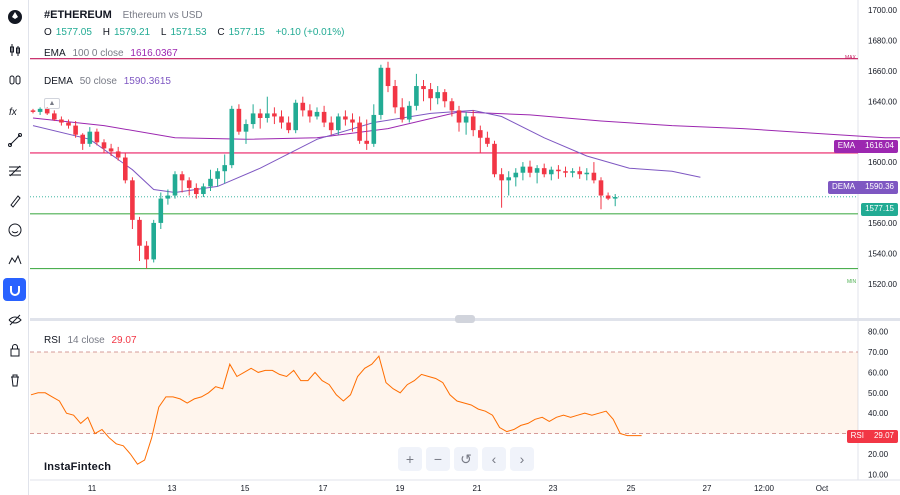  Describe the element at coordinates (878, 474) in the screenshot. I see `rsi-axis-tick: 10.00` at that location.